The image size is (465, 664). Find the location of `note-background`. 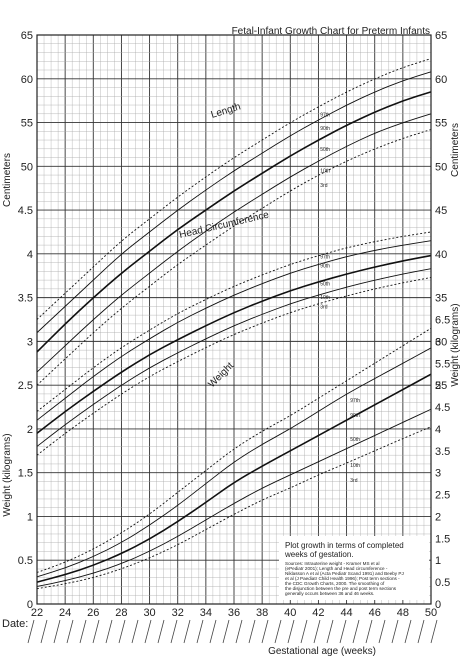

note-background is located at coordinates (354, 568).